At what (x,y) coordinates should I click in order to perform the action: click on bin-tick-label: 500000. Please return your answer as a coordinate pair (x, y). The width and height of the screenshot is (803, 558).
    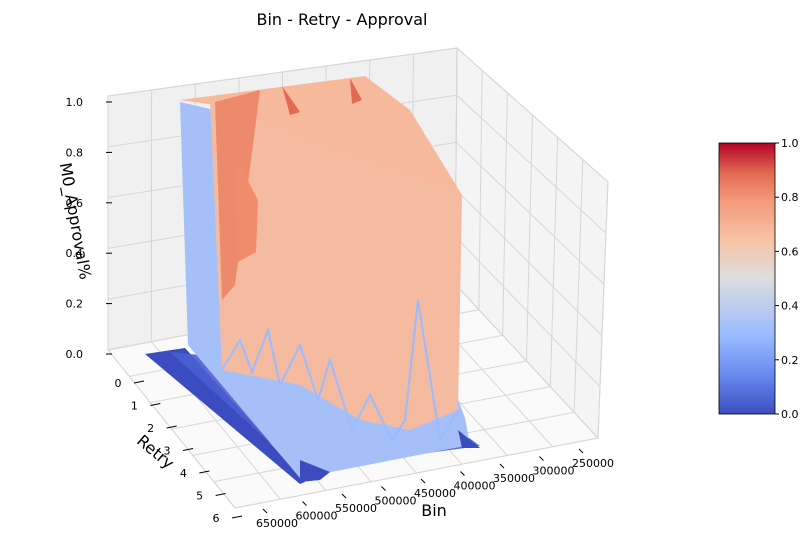
    Looking at the image, I should click on (396, 501).